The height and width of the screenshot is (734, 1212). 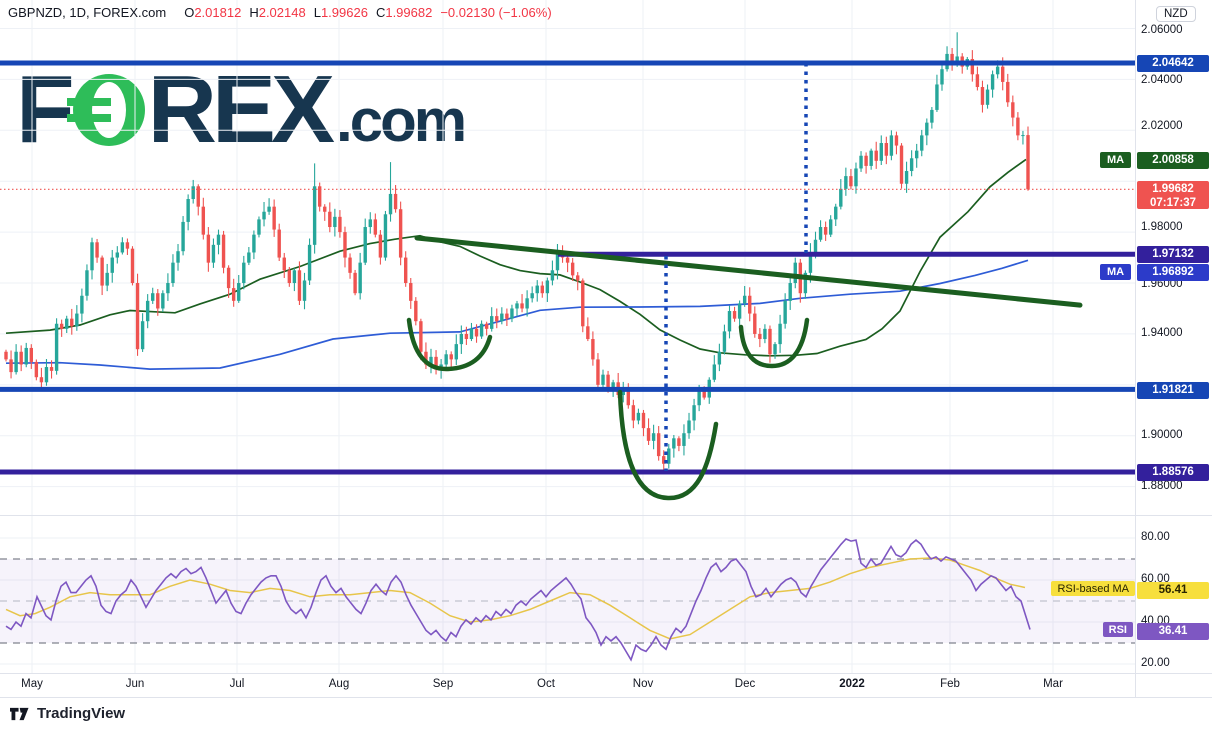 I want to click on hline-price-badge: 1.91821, so click(x=1173, y=390).